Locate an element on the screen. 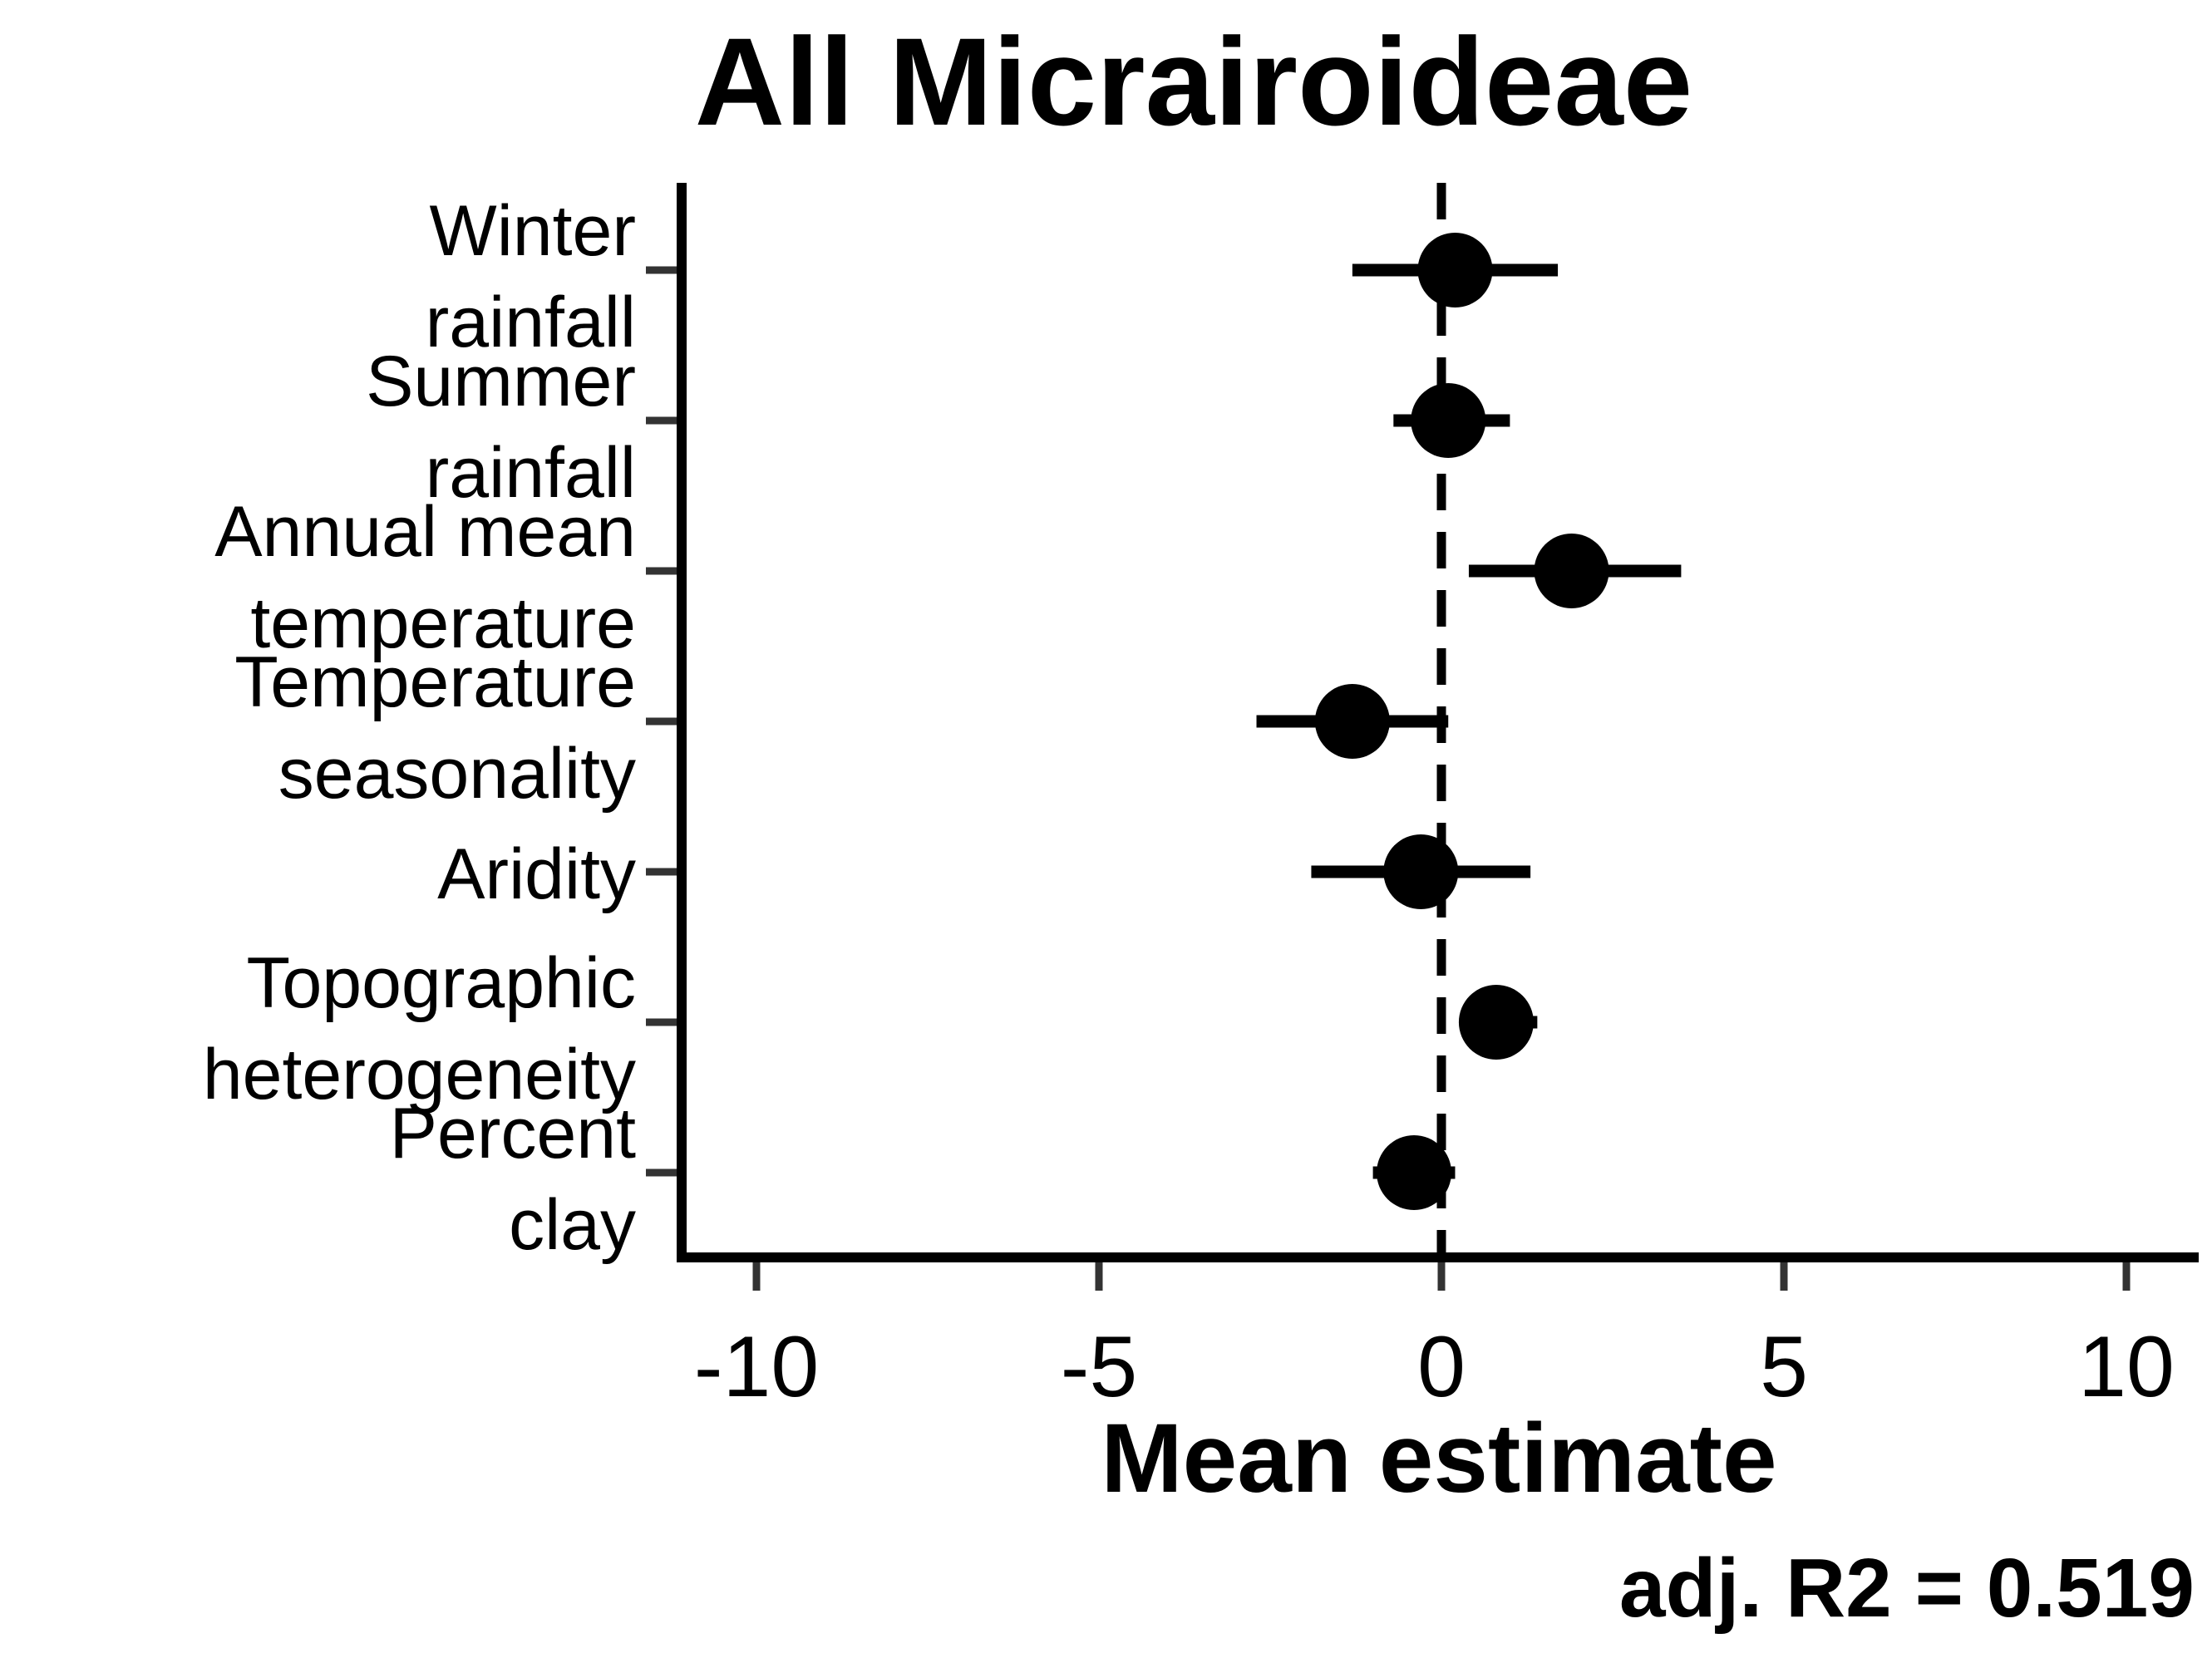 This screenshot has height=1653, width=2212. y-tick-label: Percent clay is located at coordinates (513, 1179).